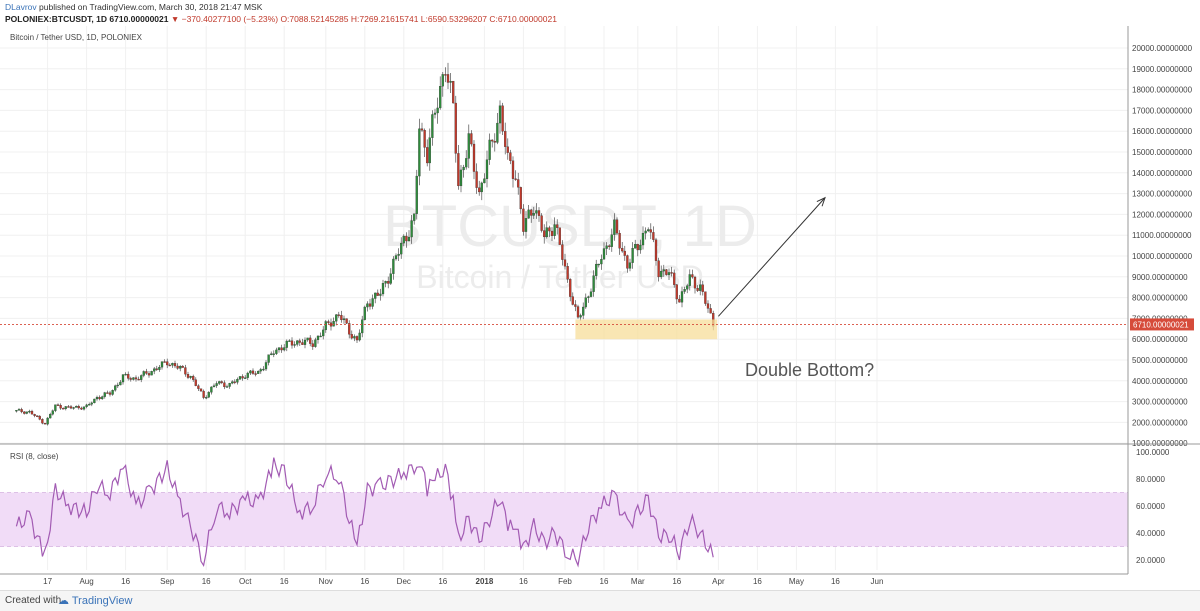  I want to click on y-tick-label: 20000.00000000, so click(1162, 48).